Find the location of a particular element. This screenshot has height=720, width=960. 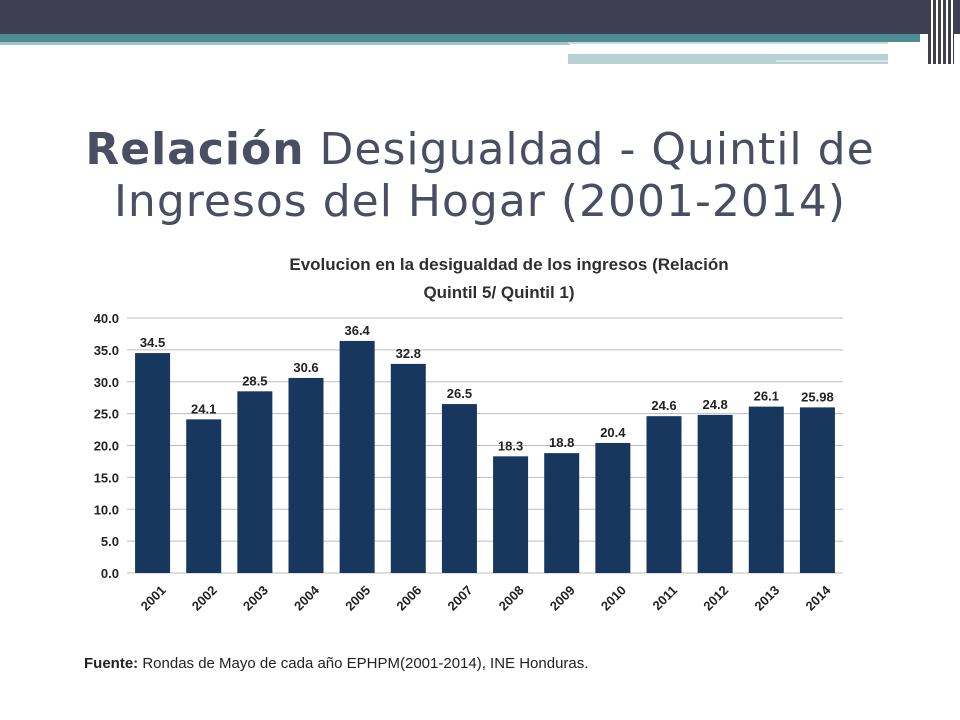

x-tick-label: 2011 is located at coordinates (665, 598).